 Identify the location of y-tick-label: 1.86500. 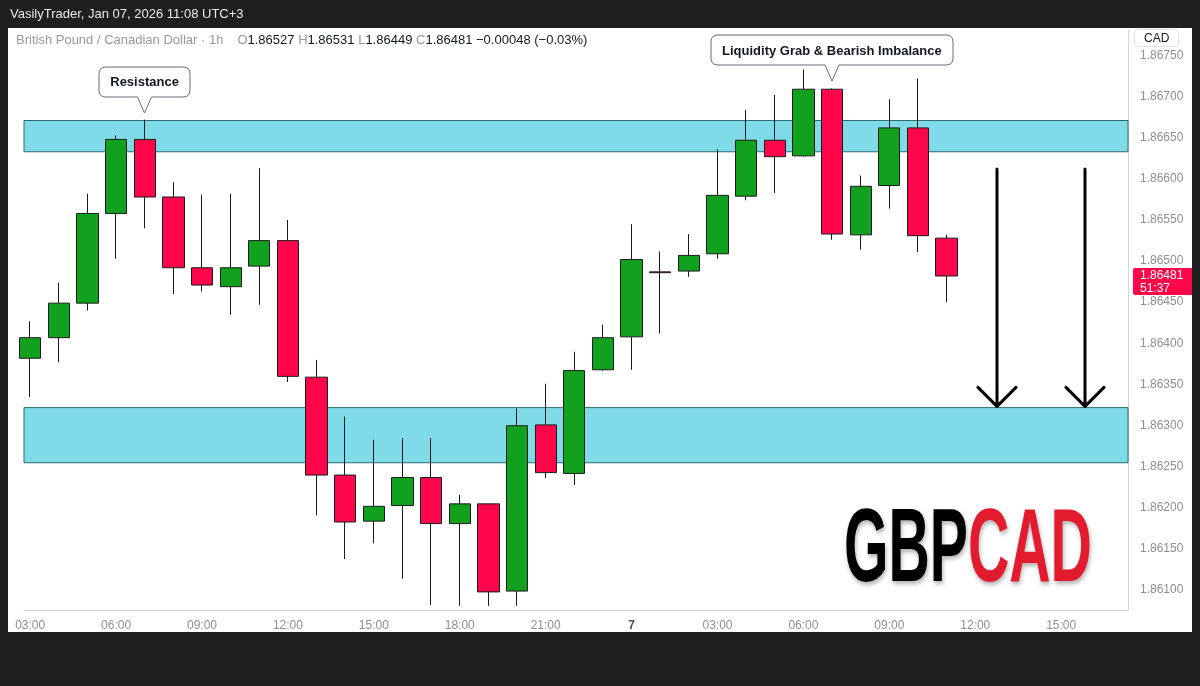
(1162, 260).